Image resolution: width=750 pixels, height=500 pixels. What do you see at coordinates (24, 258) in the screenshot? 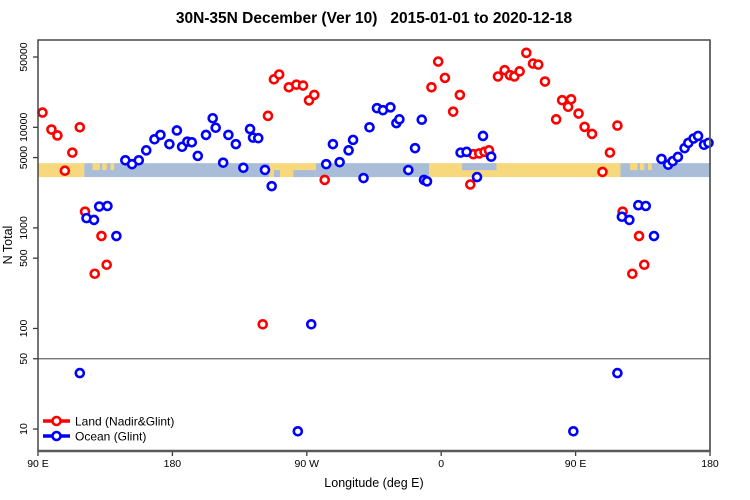
I see `y-tick-label: 500` at bounding box center [24, 258].